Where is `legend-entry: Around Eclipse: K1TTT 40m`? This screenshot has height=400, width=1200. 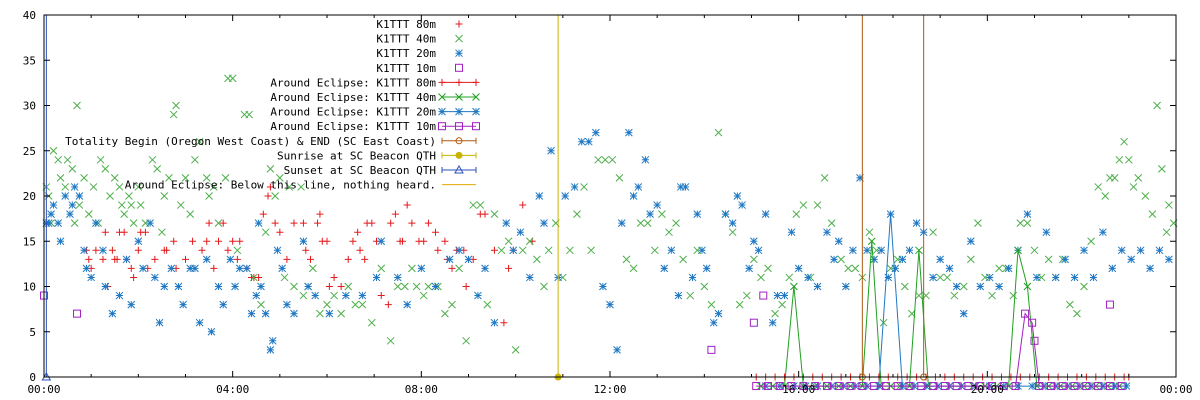 legend-entry: Around Eclipse: K1TTT 40m is located at coordinates (375, 97).